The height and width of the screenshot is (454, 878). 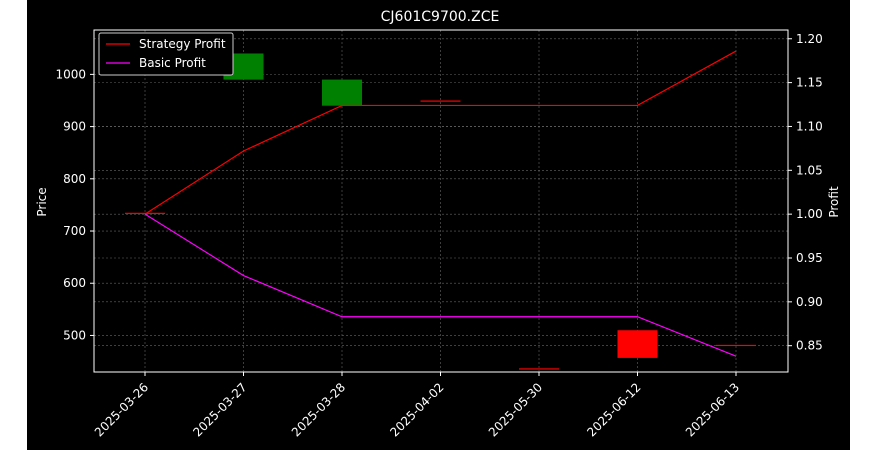 What do you see at coordinates (809, 39) in the screenshot?
I see `y2-tick-label-7: 1.20` at bounding box center [809, 39].